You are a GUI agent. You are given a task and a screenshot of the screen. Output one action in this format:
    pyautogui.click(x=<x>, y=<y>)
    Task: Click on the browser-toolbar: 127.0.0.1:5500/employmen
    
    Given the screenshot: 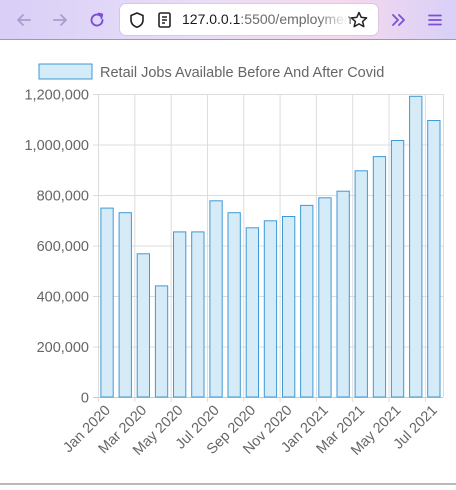 What is the action you would take?
    pyautogui.click(x=228, y=20)
    